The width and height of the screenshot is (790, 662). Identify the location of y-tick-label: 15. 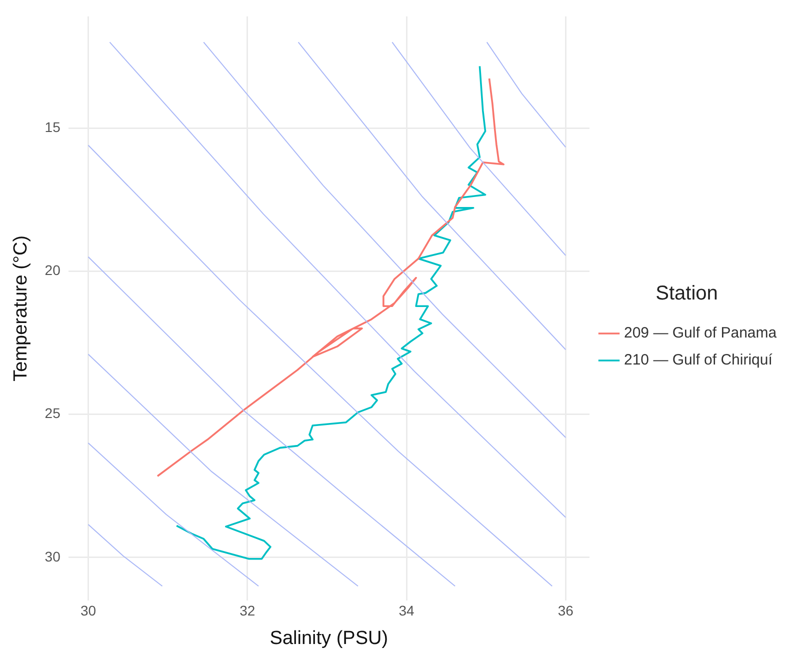
(52, 126).